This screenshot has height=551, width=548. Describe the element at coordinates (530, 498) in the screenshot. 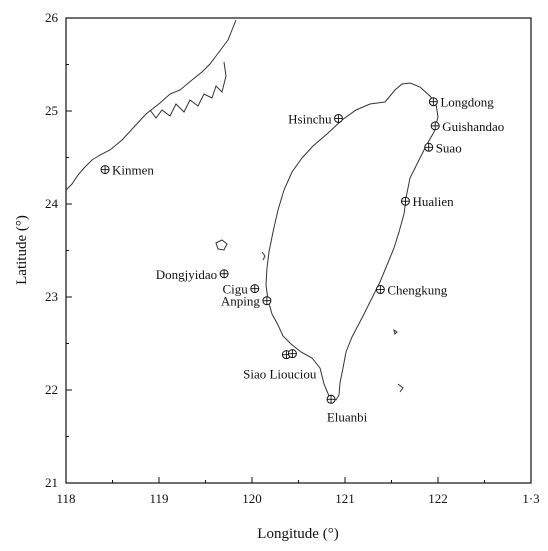

I see `x-tick-label: 1·3` at that location.